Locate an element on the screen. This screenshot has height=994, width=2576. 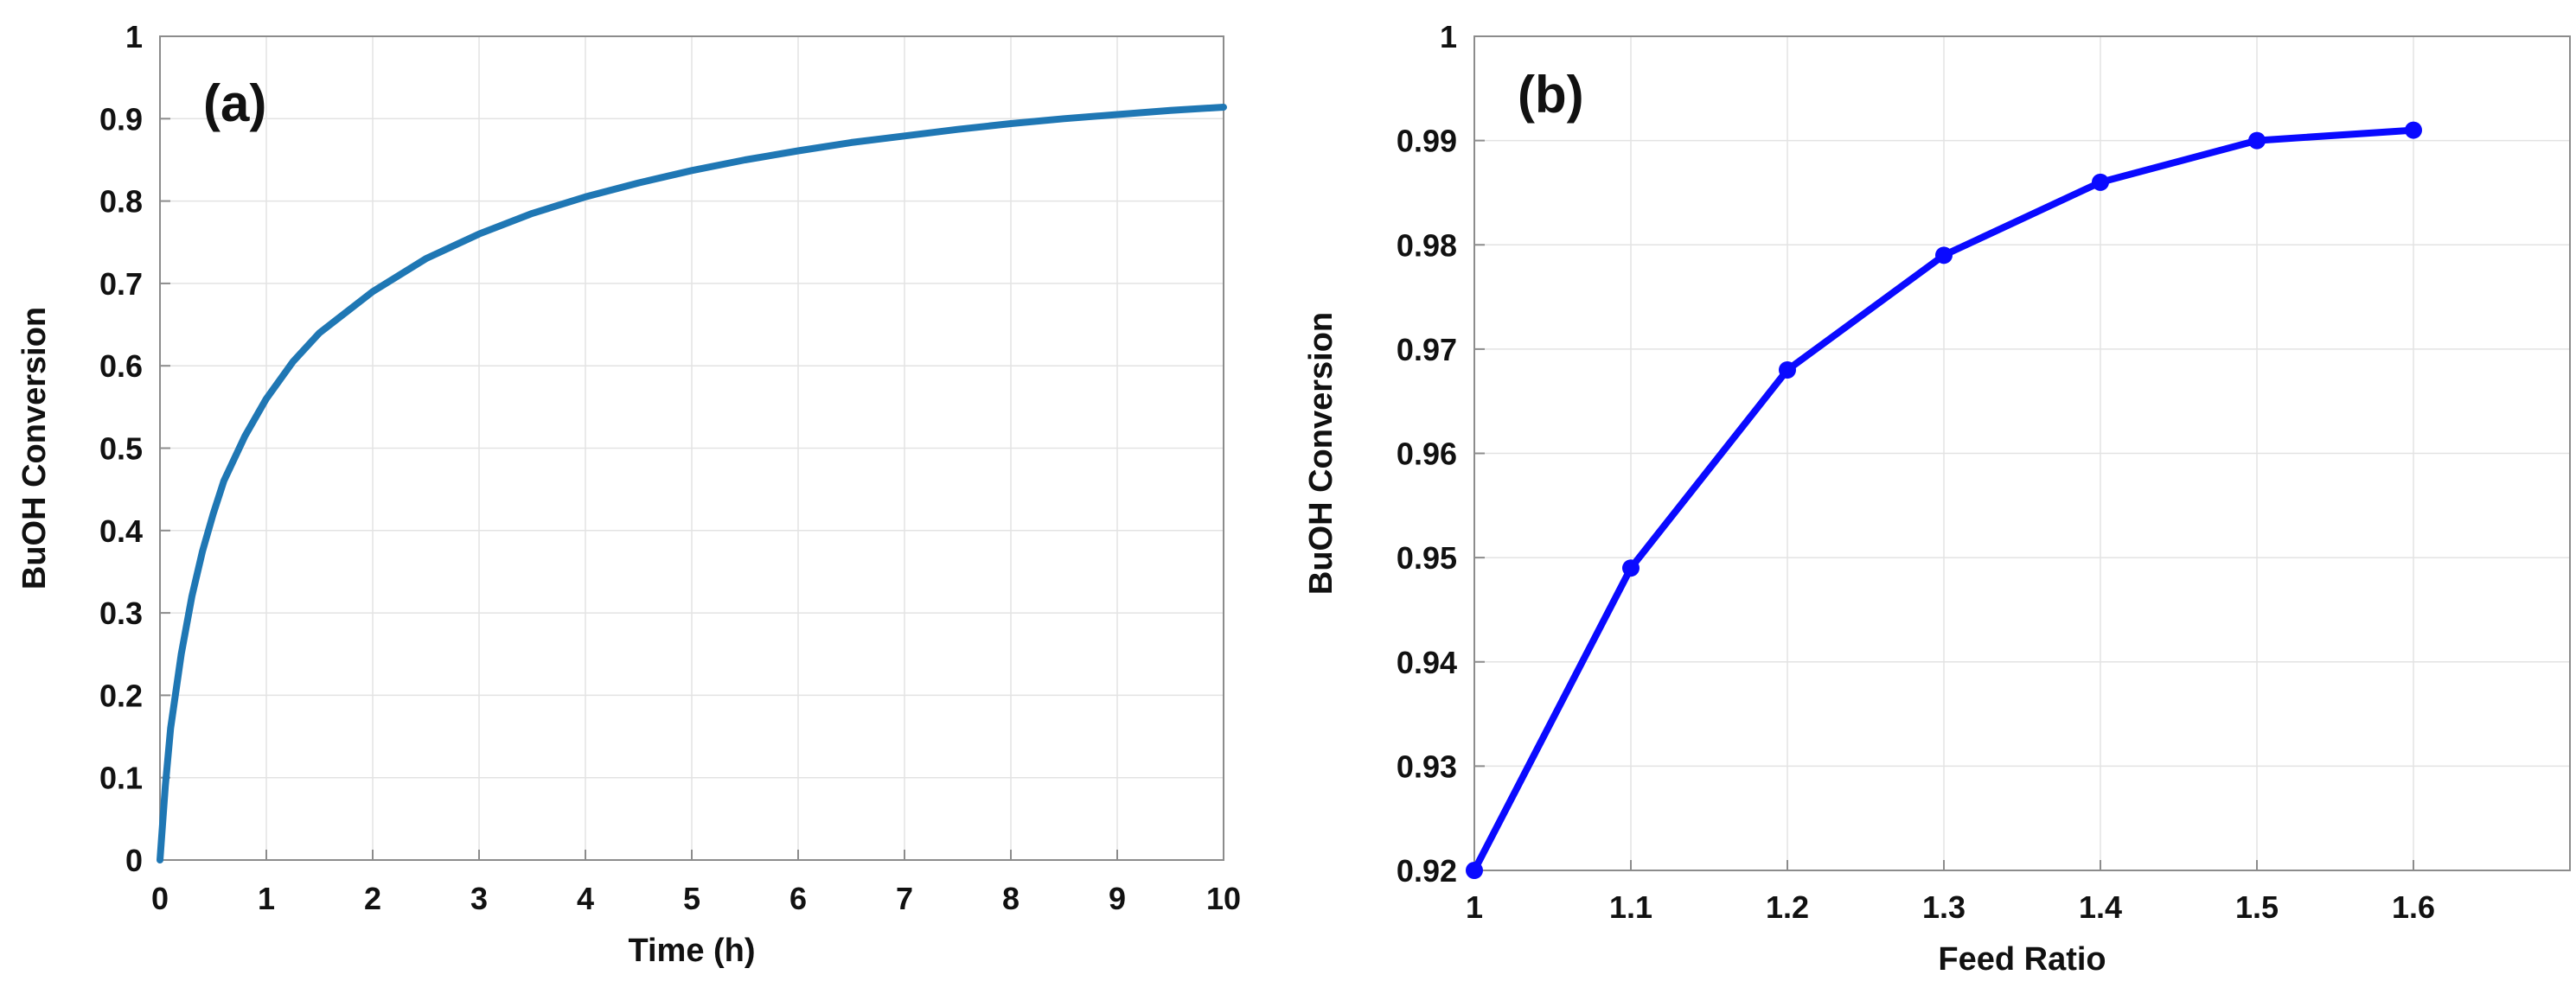
y-tick-label: 0.99 is located at coordinates (1427, 141).